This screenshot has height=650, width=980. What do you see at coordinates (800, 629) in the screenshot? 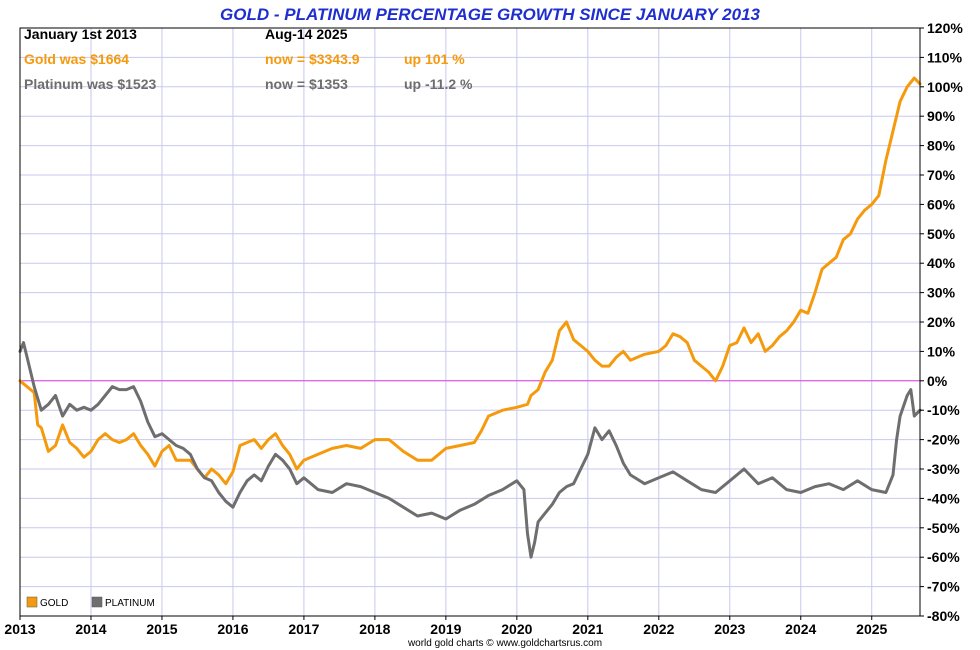
I see `x-tick-label: 2024` at bounding box center [800, 629].